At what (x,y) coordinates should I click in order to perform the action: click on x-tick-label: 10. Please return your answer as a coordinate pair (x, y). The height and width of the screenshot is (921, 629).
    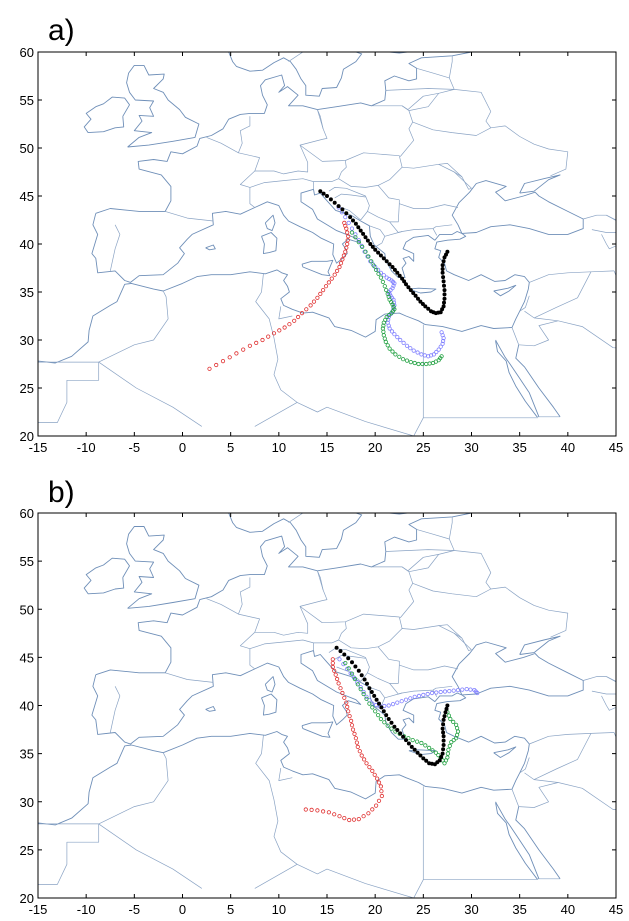
    Looking at the image, I should click on (279, 909).